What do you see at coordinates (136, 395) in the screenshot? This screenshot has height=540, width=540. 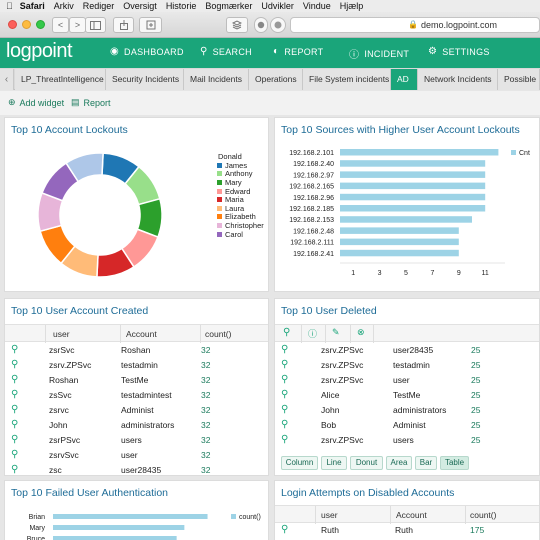 I see `table-row: ⚲ zsSvc testadmintest 32` at bounding box center [136, 395].